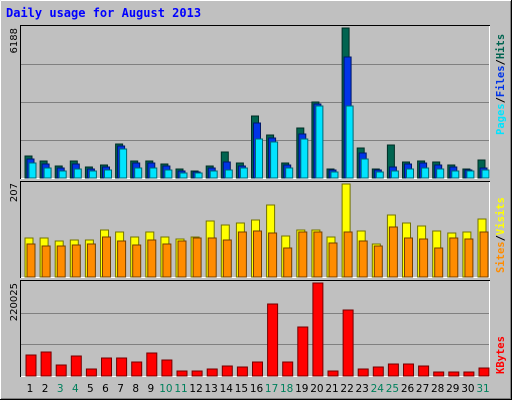 The image size is (512, 400). I want to click on visits-panel-legend: Sites/Visits, so click(501, 235).